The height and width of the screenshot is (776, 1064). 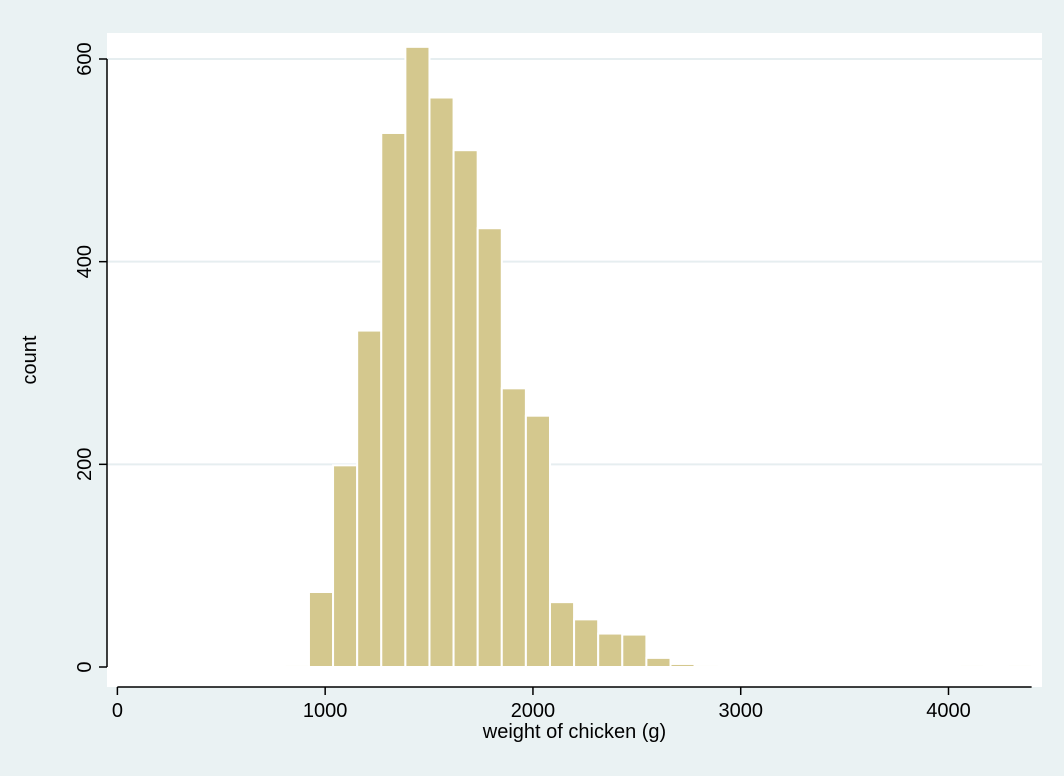 I want to click on y-axis-label: count, so click(x=30, y=359).